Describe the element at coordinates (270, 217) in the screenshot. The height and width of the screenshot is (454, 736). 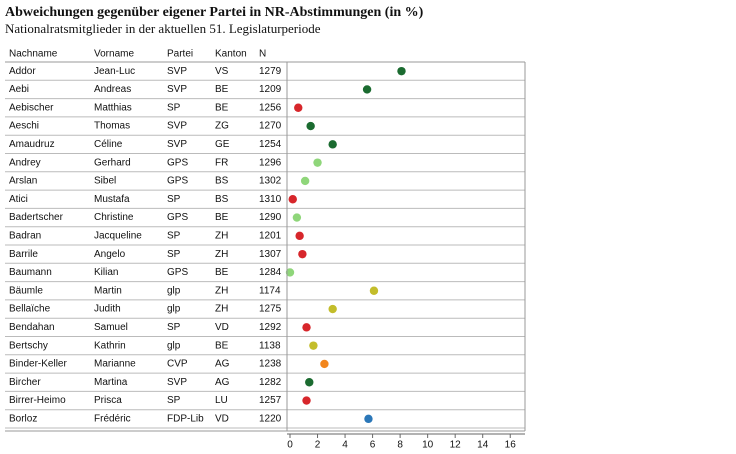
I see `table-cell: 1290` at that location.